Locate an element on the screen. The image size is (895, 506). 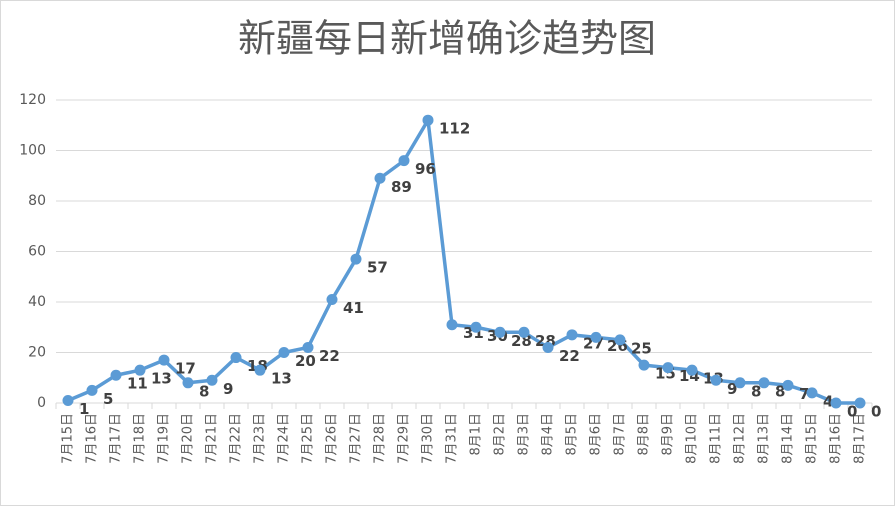
x-tick-label: 7月19日 is located at coordinates (164, 438).